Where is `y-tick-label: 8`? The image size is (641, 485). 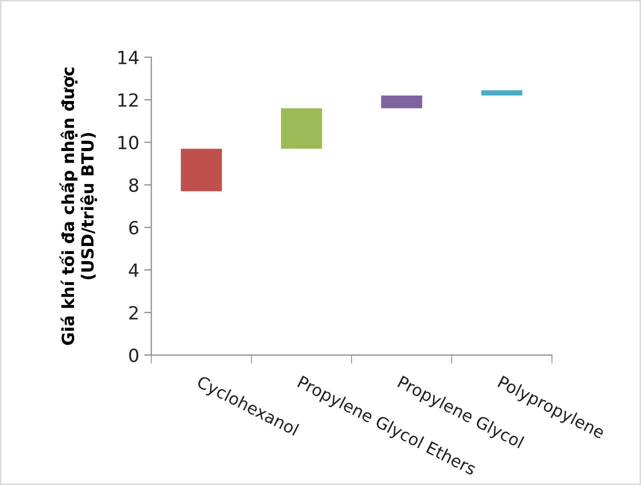 y-tick-label: 8 is located at coordinates (133, 185).